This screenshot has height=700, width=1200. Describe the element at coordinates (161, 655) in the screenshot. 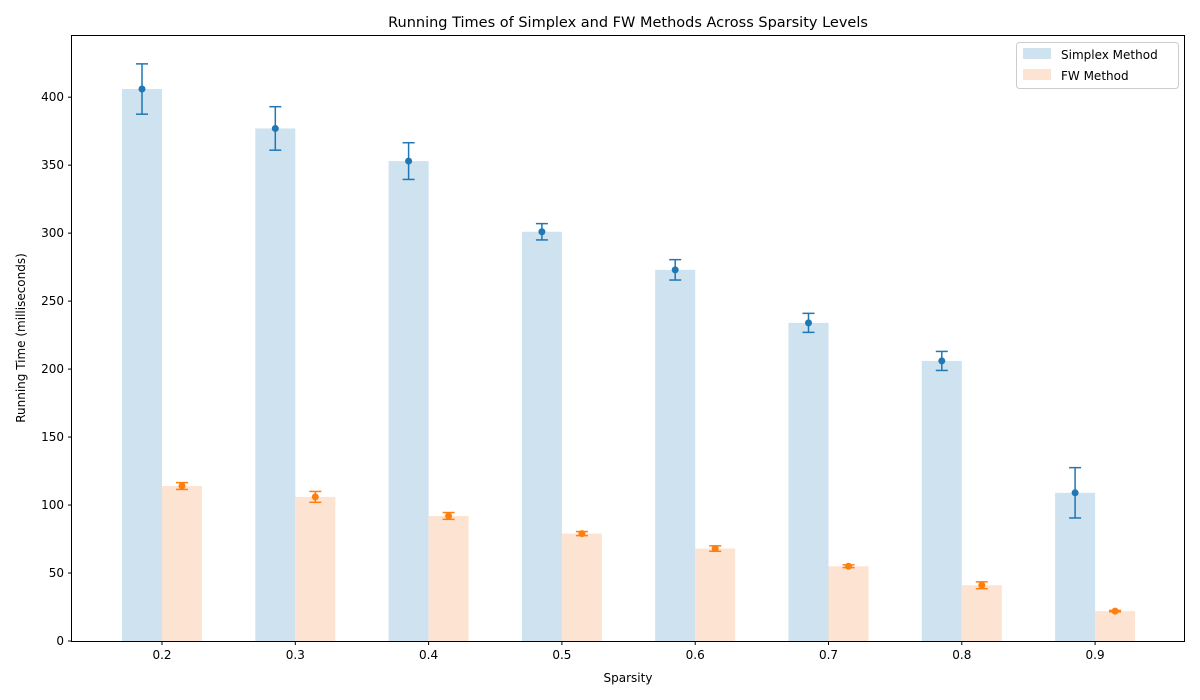

I see `x-tick-label: 0.2` at that location.